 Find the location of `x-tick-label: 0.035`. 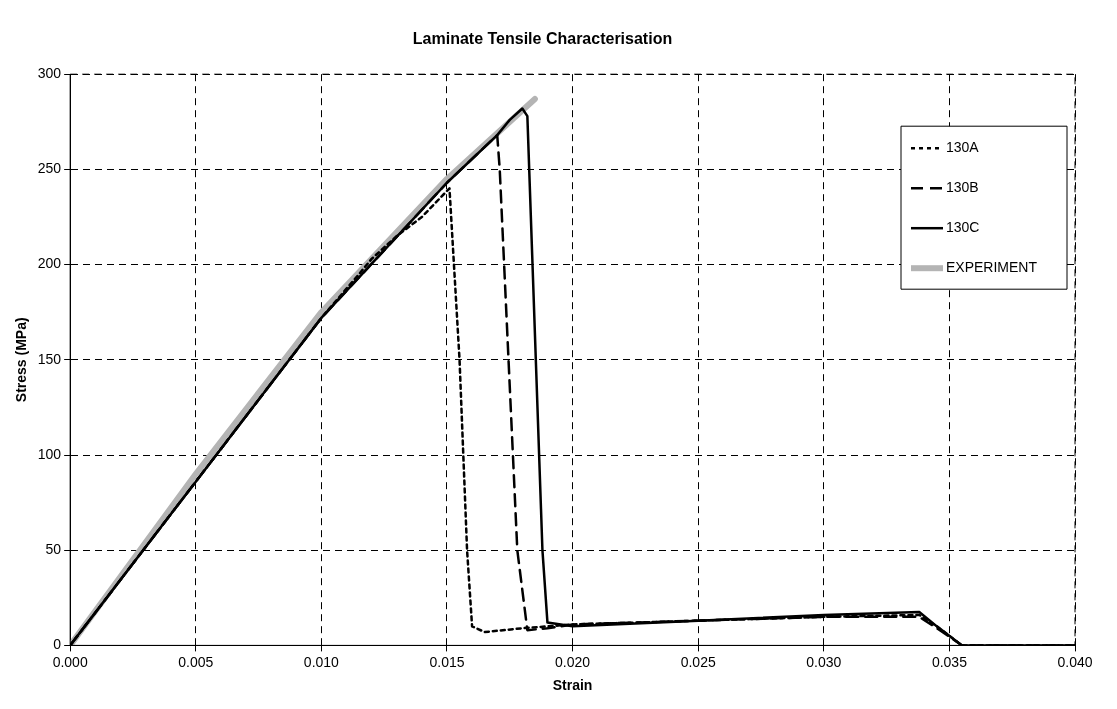

x-tick-label: 0.035 is located at coordinates (949, 661).